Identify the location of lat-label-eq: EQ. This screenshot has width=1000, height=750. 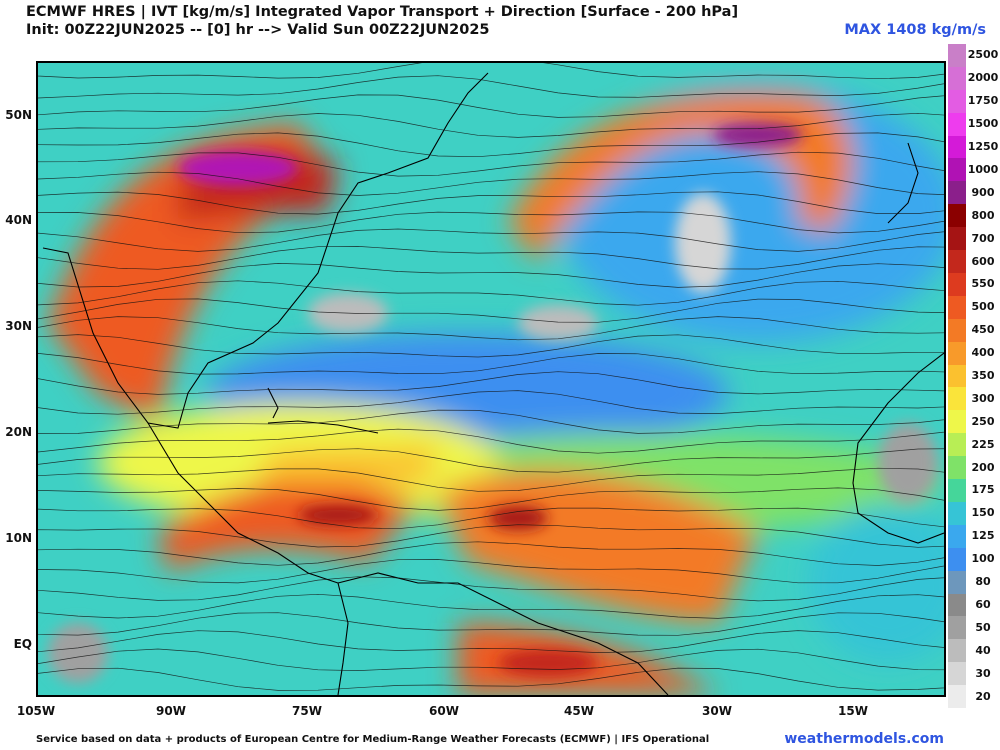
(22, 644).